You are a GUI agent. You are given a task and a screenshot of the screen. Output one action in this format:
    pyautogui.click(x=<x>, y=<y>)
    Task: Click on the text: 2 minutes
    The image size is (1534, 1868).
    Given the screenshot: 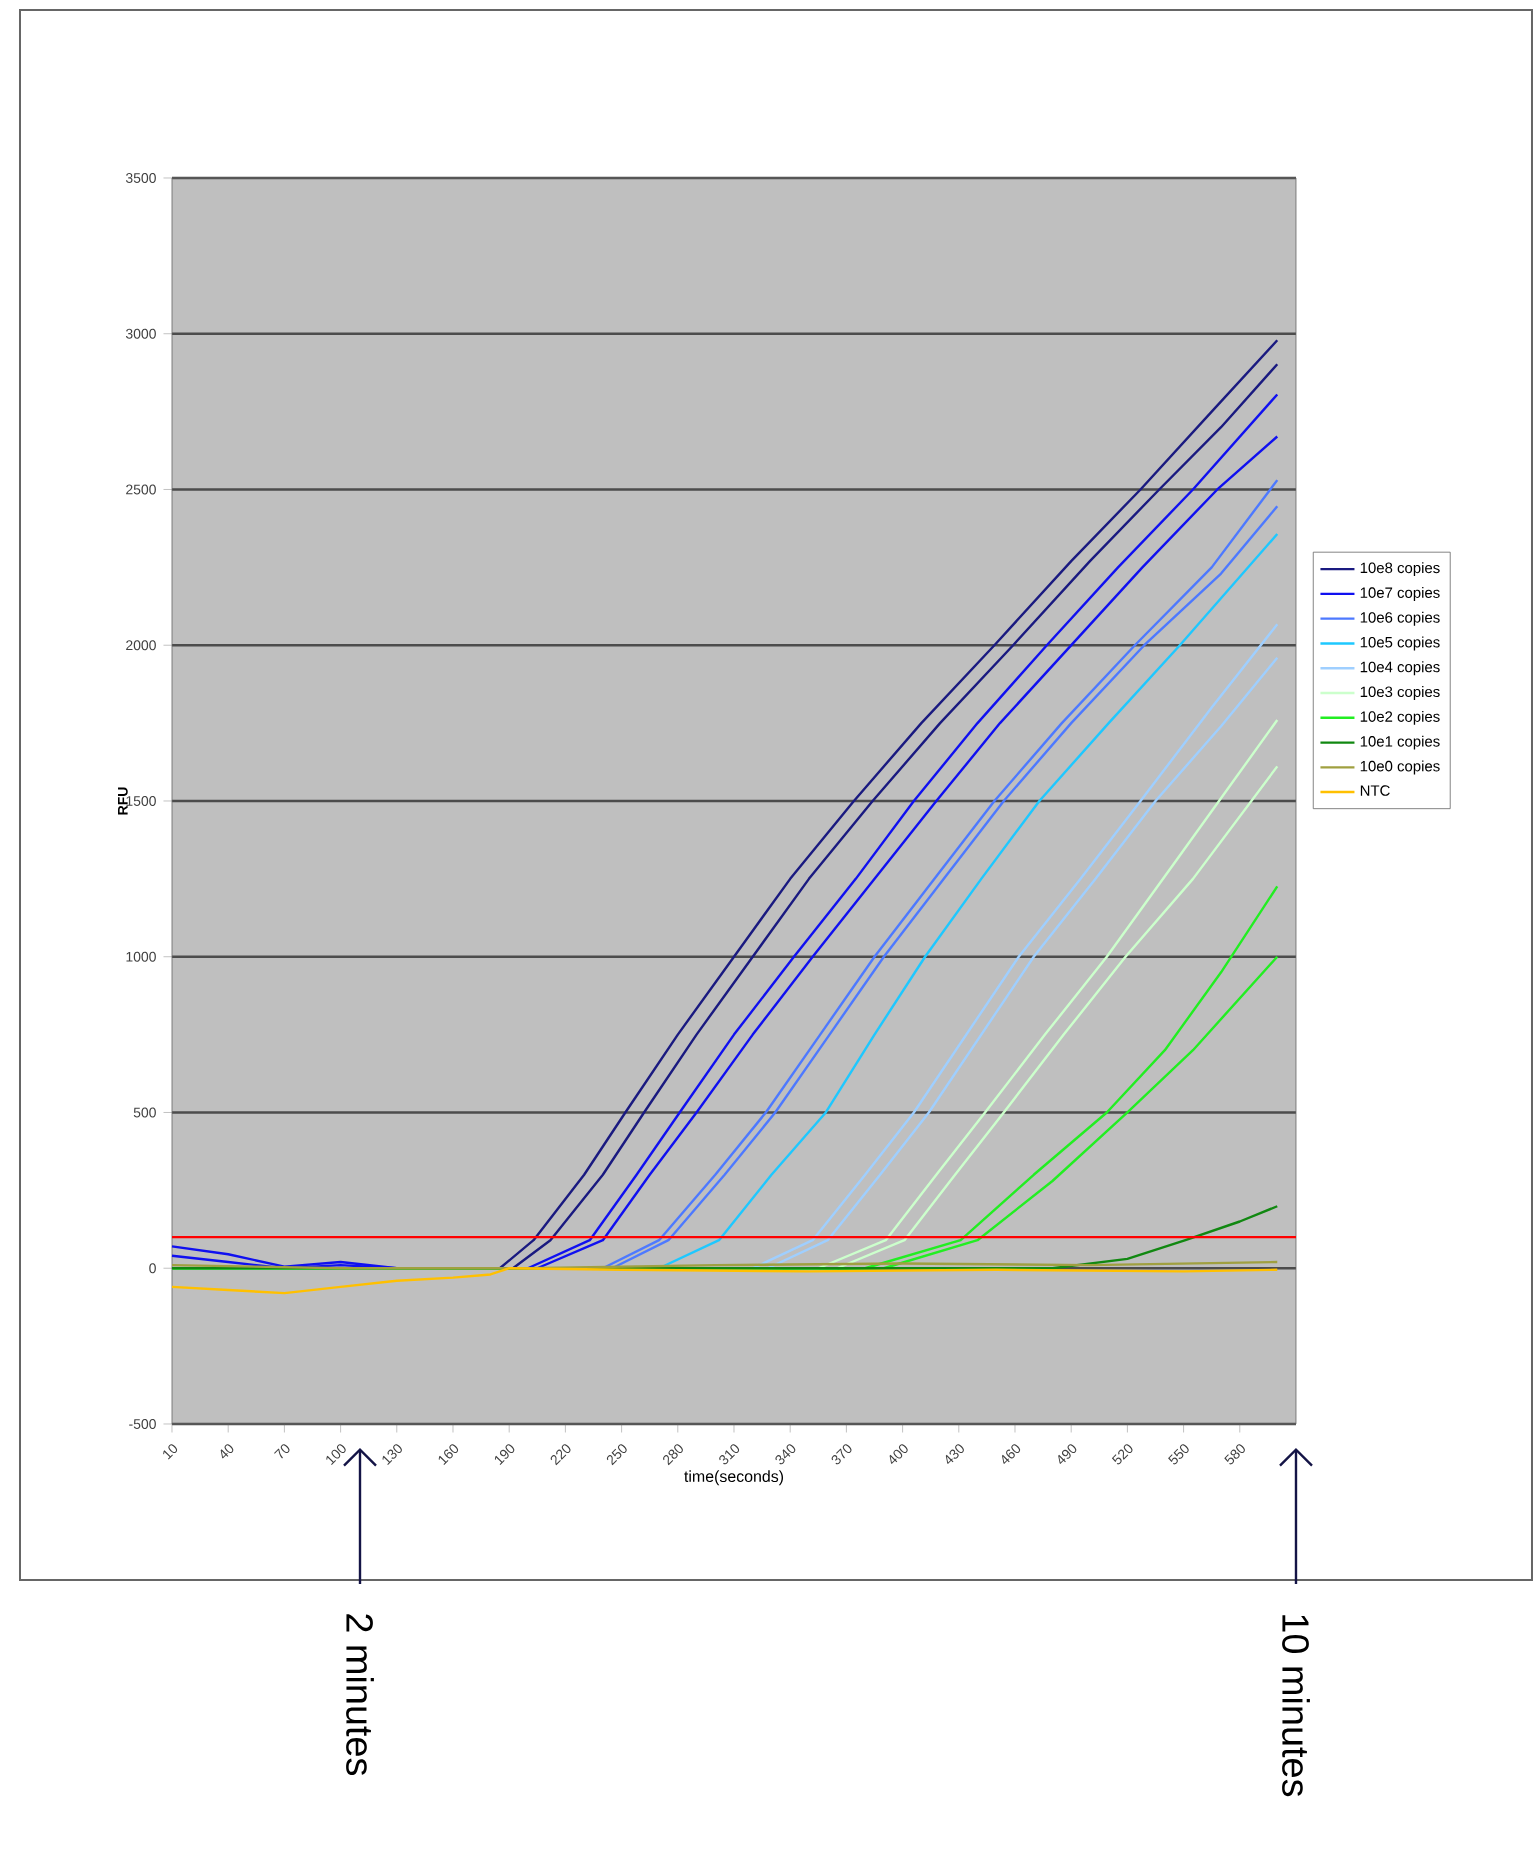 What is the action you would take?
    pyautogui.click(x=360, y=1695)
    